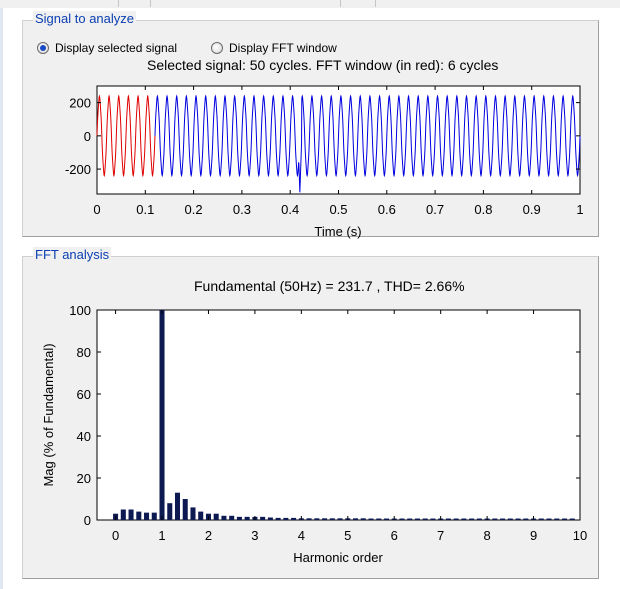 This screenshot has width=620, height=589. I want to click on display-fft-window-label: Display FFT window, so click(283, 48).